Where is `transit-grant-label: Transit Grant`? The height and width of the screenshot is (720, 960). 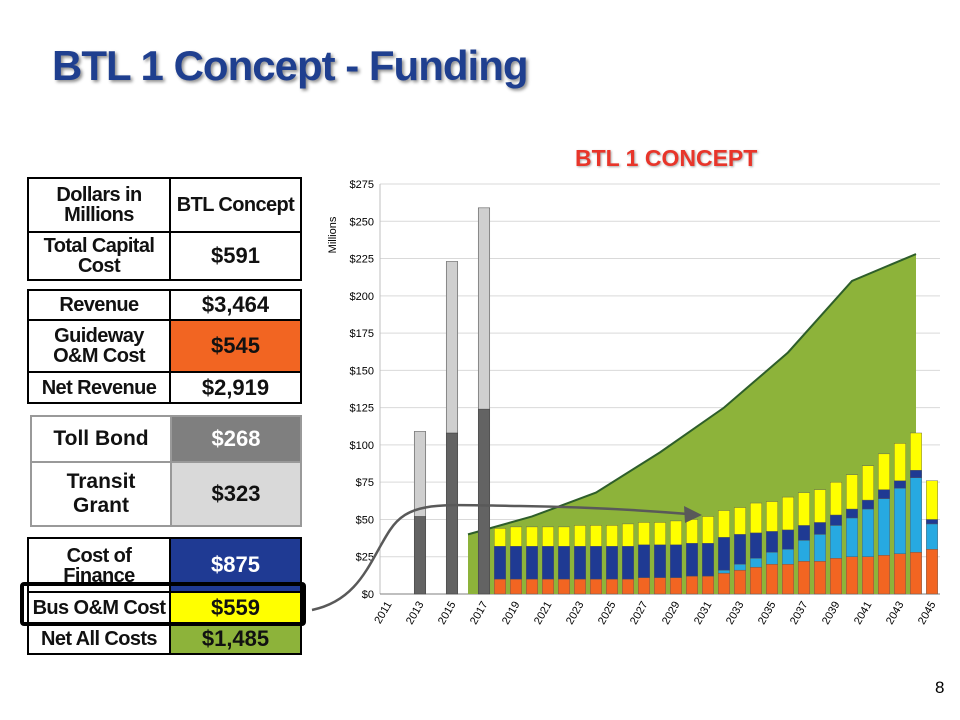 transit-grant-label: Transit Grant is located at coordinates (101, 494).